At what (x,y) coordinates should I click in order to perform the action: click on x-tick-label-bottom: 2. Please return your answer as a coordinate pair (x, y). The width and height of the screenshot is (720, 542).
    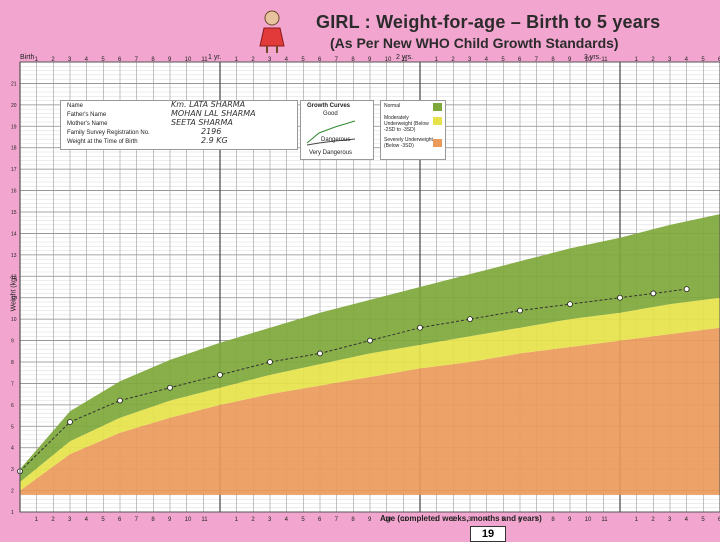
    Looking at the image, I should click on (453, 520).